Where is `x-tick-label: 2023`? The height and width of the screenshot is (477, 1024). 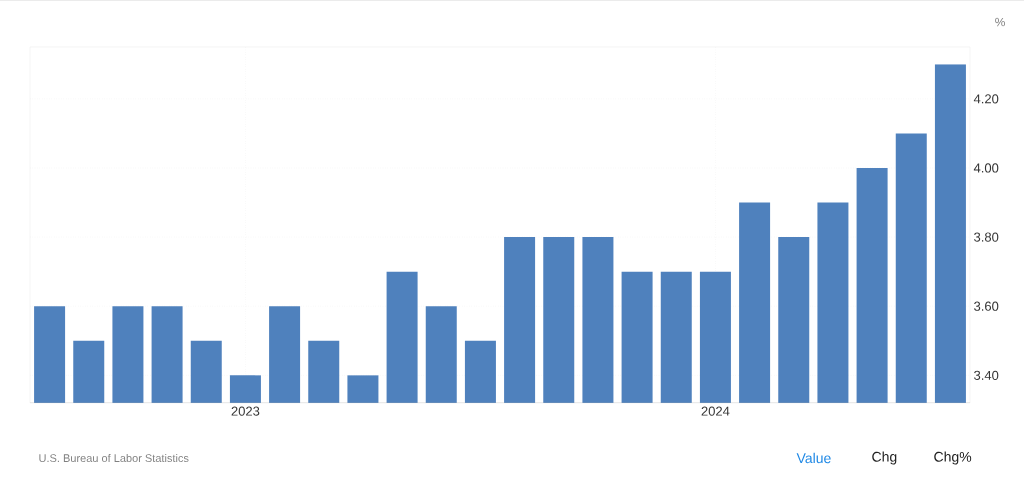
x-tick-label: 2023 is located at coordinates (245, 411).